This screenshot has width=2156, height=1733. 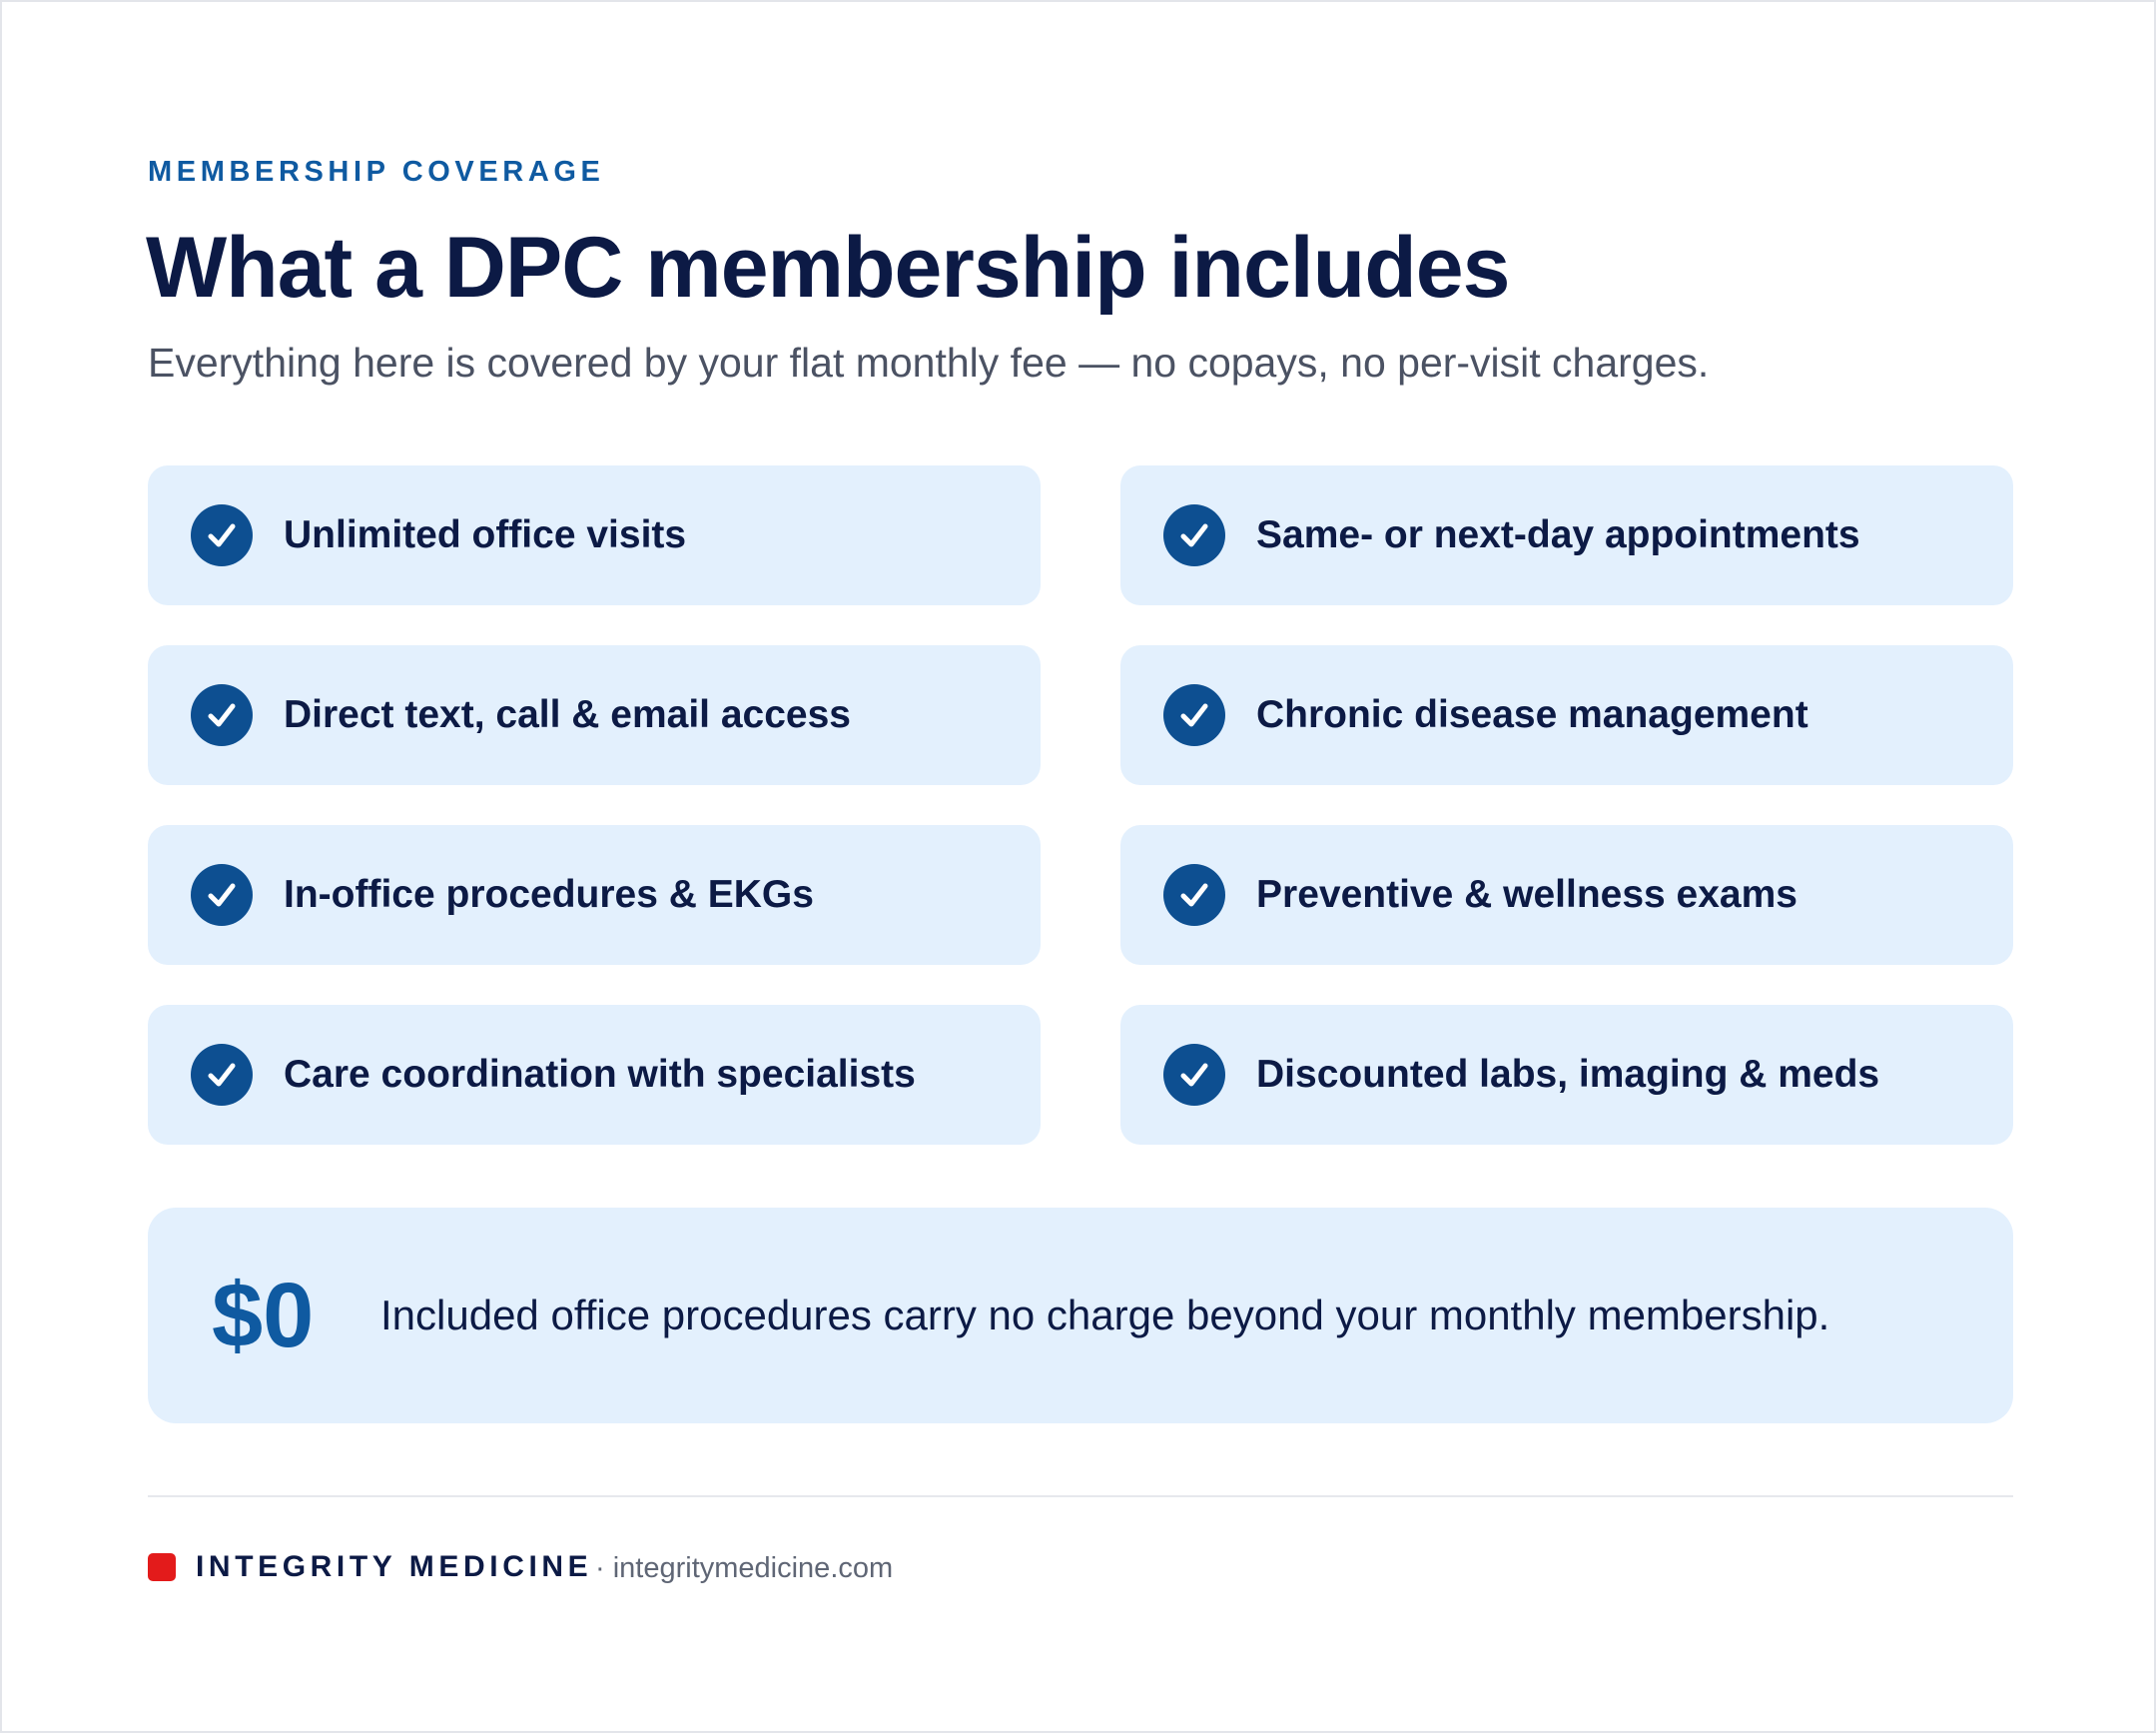 I want to click on feature-card: Same- or next-day appointments, so click(x=1567, y=535).